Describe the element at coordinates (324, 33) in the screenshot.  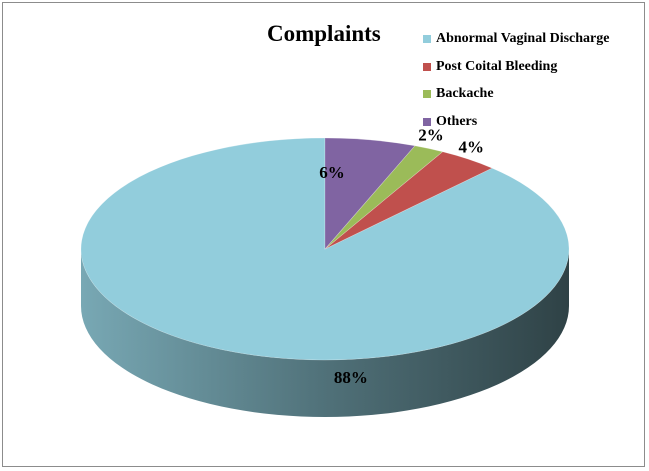
I see `chart-title: Complaints` at that location.